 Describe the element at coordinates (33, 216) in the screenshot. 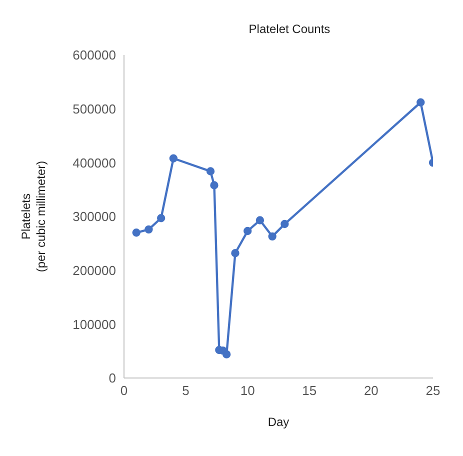

I see `y-axis-title: Platelets (per cubic millimeter)` at that location.